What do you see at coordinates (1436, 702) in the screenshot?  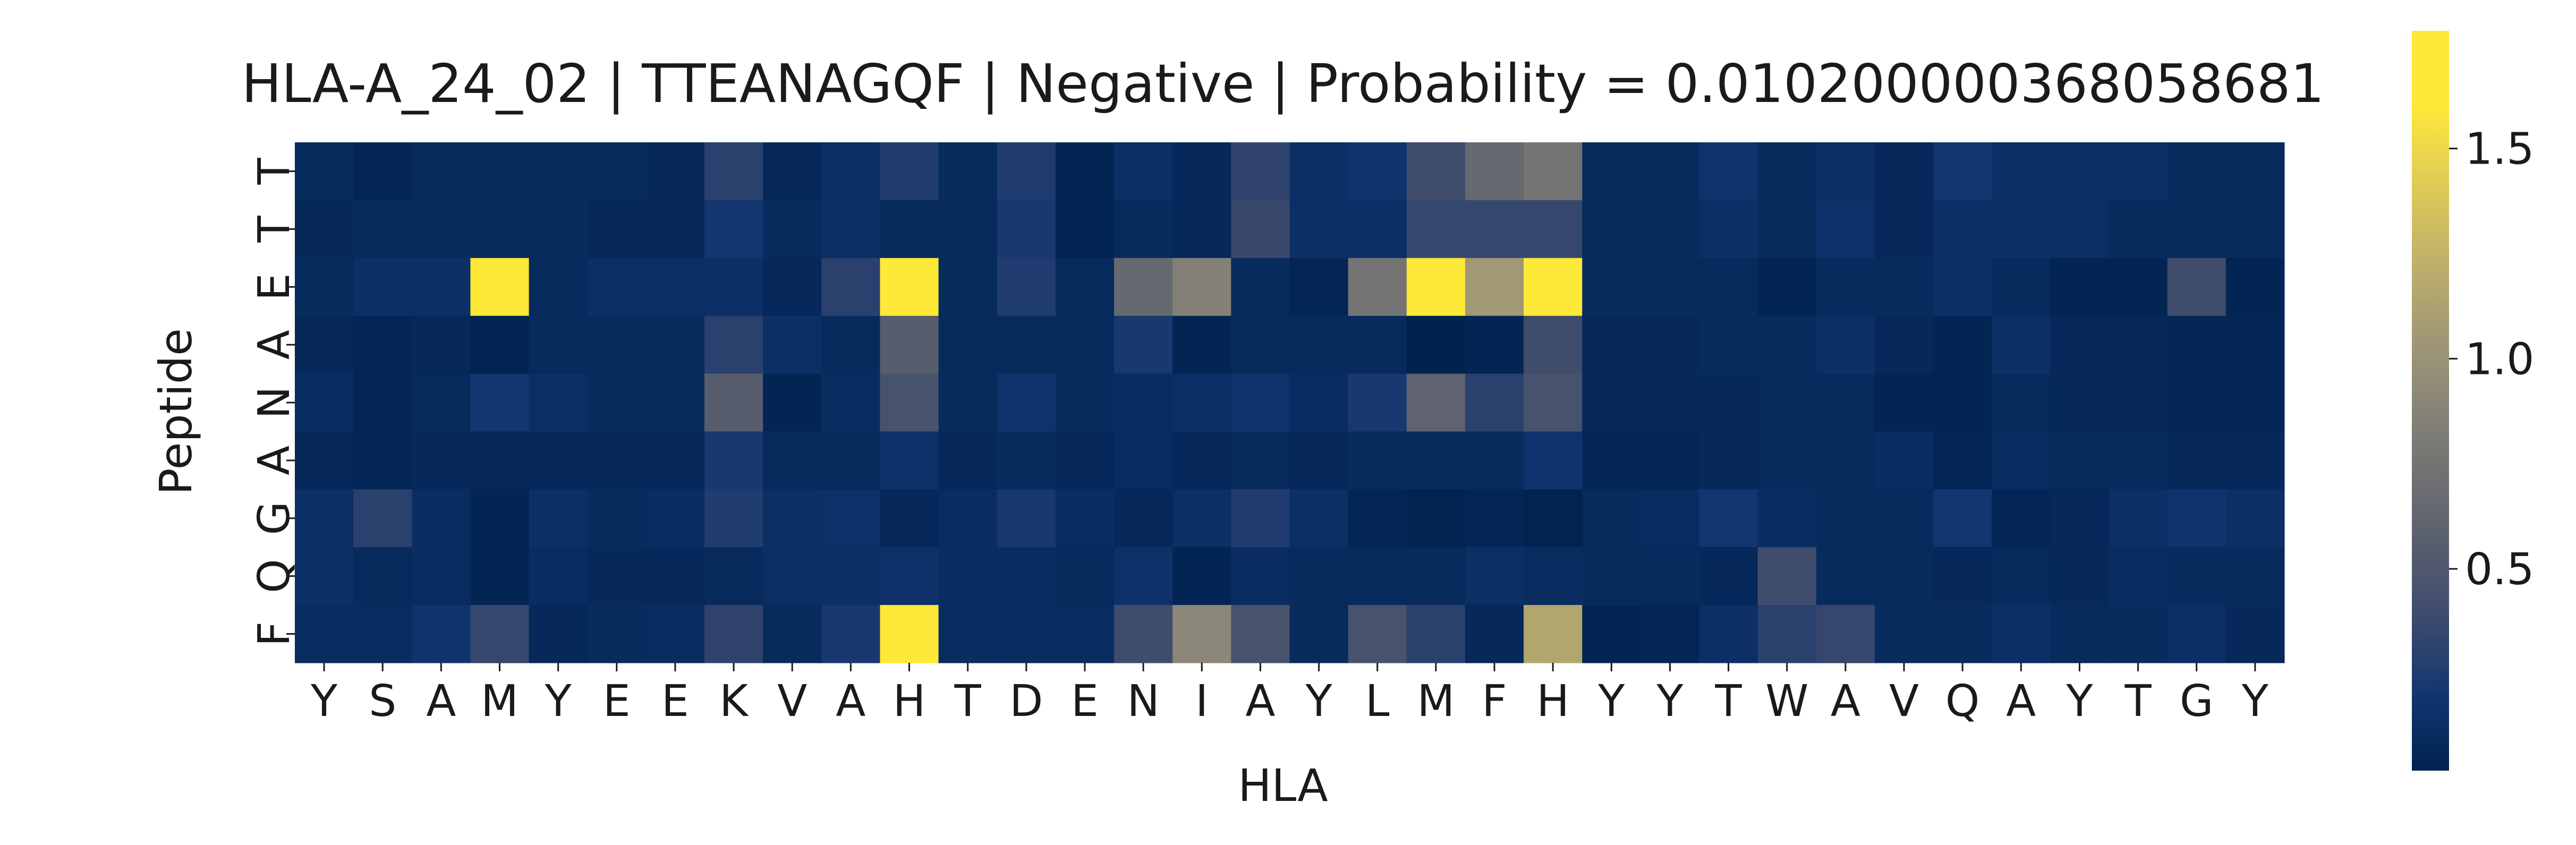 I see `x-tick-label: M` at bounding box center [1436, 702].